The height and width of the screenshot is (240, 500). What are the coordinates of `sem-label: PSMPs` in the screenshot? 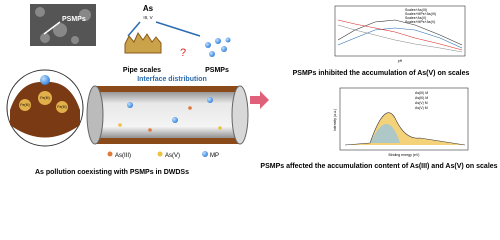 It's located at (74, 19).